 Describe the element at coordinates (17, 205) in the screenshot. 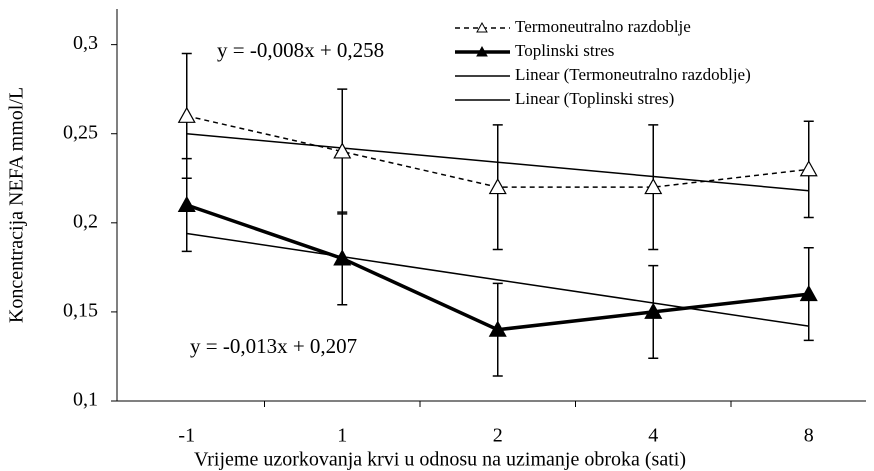

I see `y-axis-title: Koncentracija NEFA mmol/L` at that location.